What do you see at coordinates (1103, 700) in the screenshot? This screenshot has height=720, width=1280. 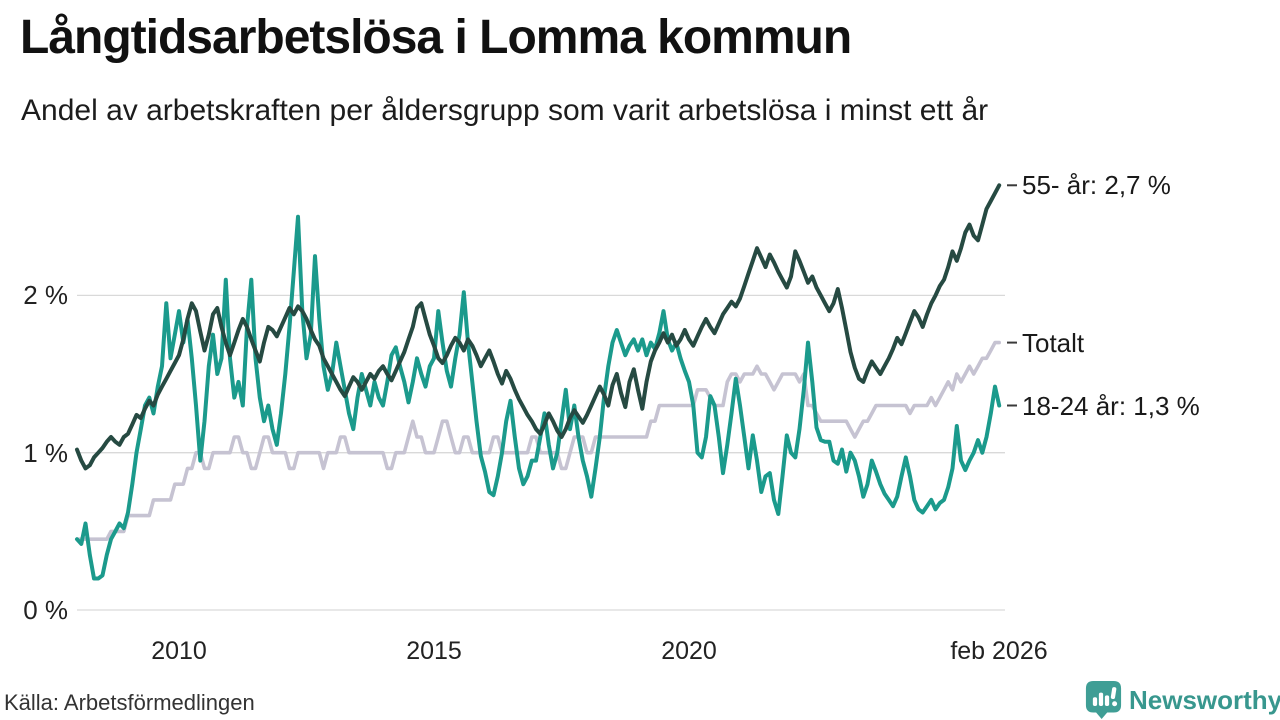 I see `newsworthy-logo-icon` at bounding box center [1103, 700].